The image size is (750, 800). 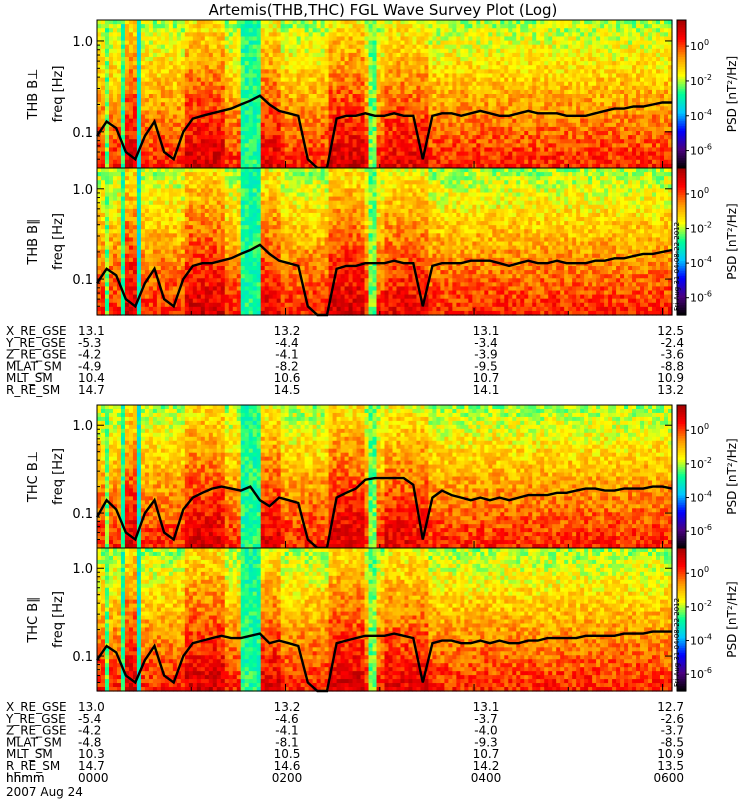 I want to click on ephemeris-value: -5.4, so click(x=89, y=719).